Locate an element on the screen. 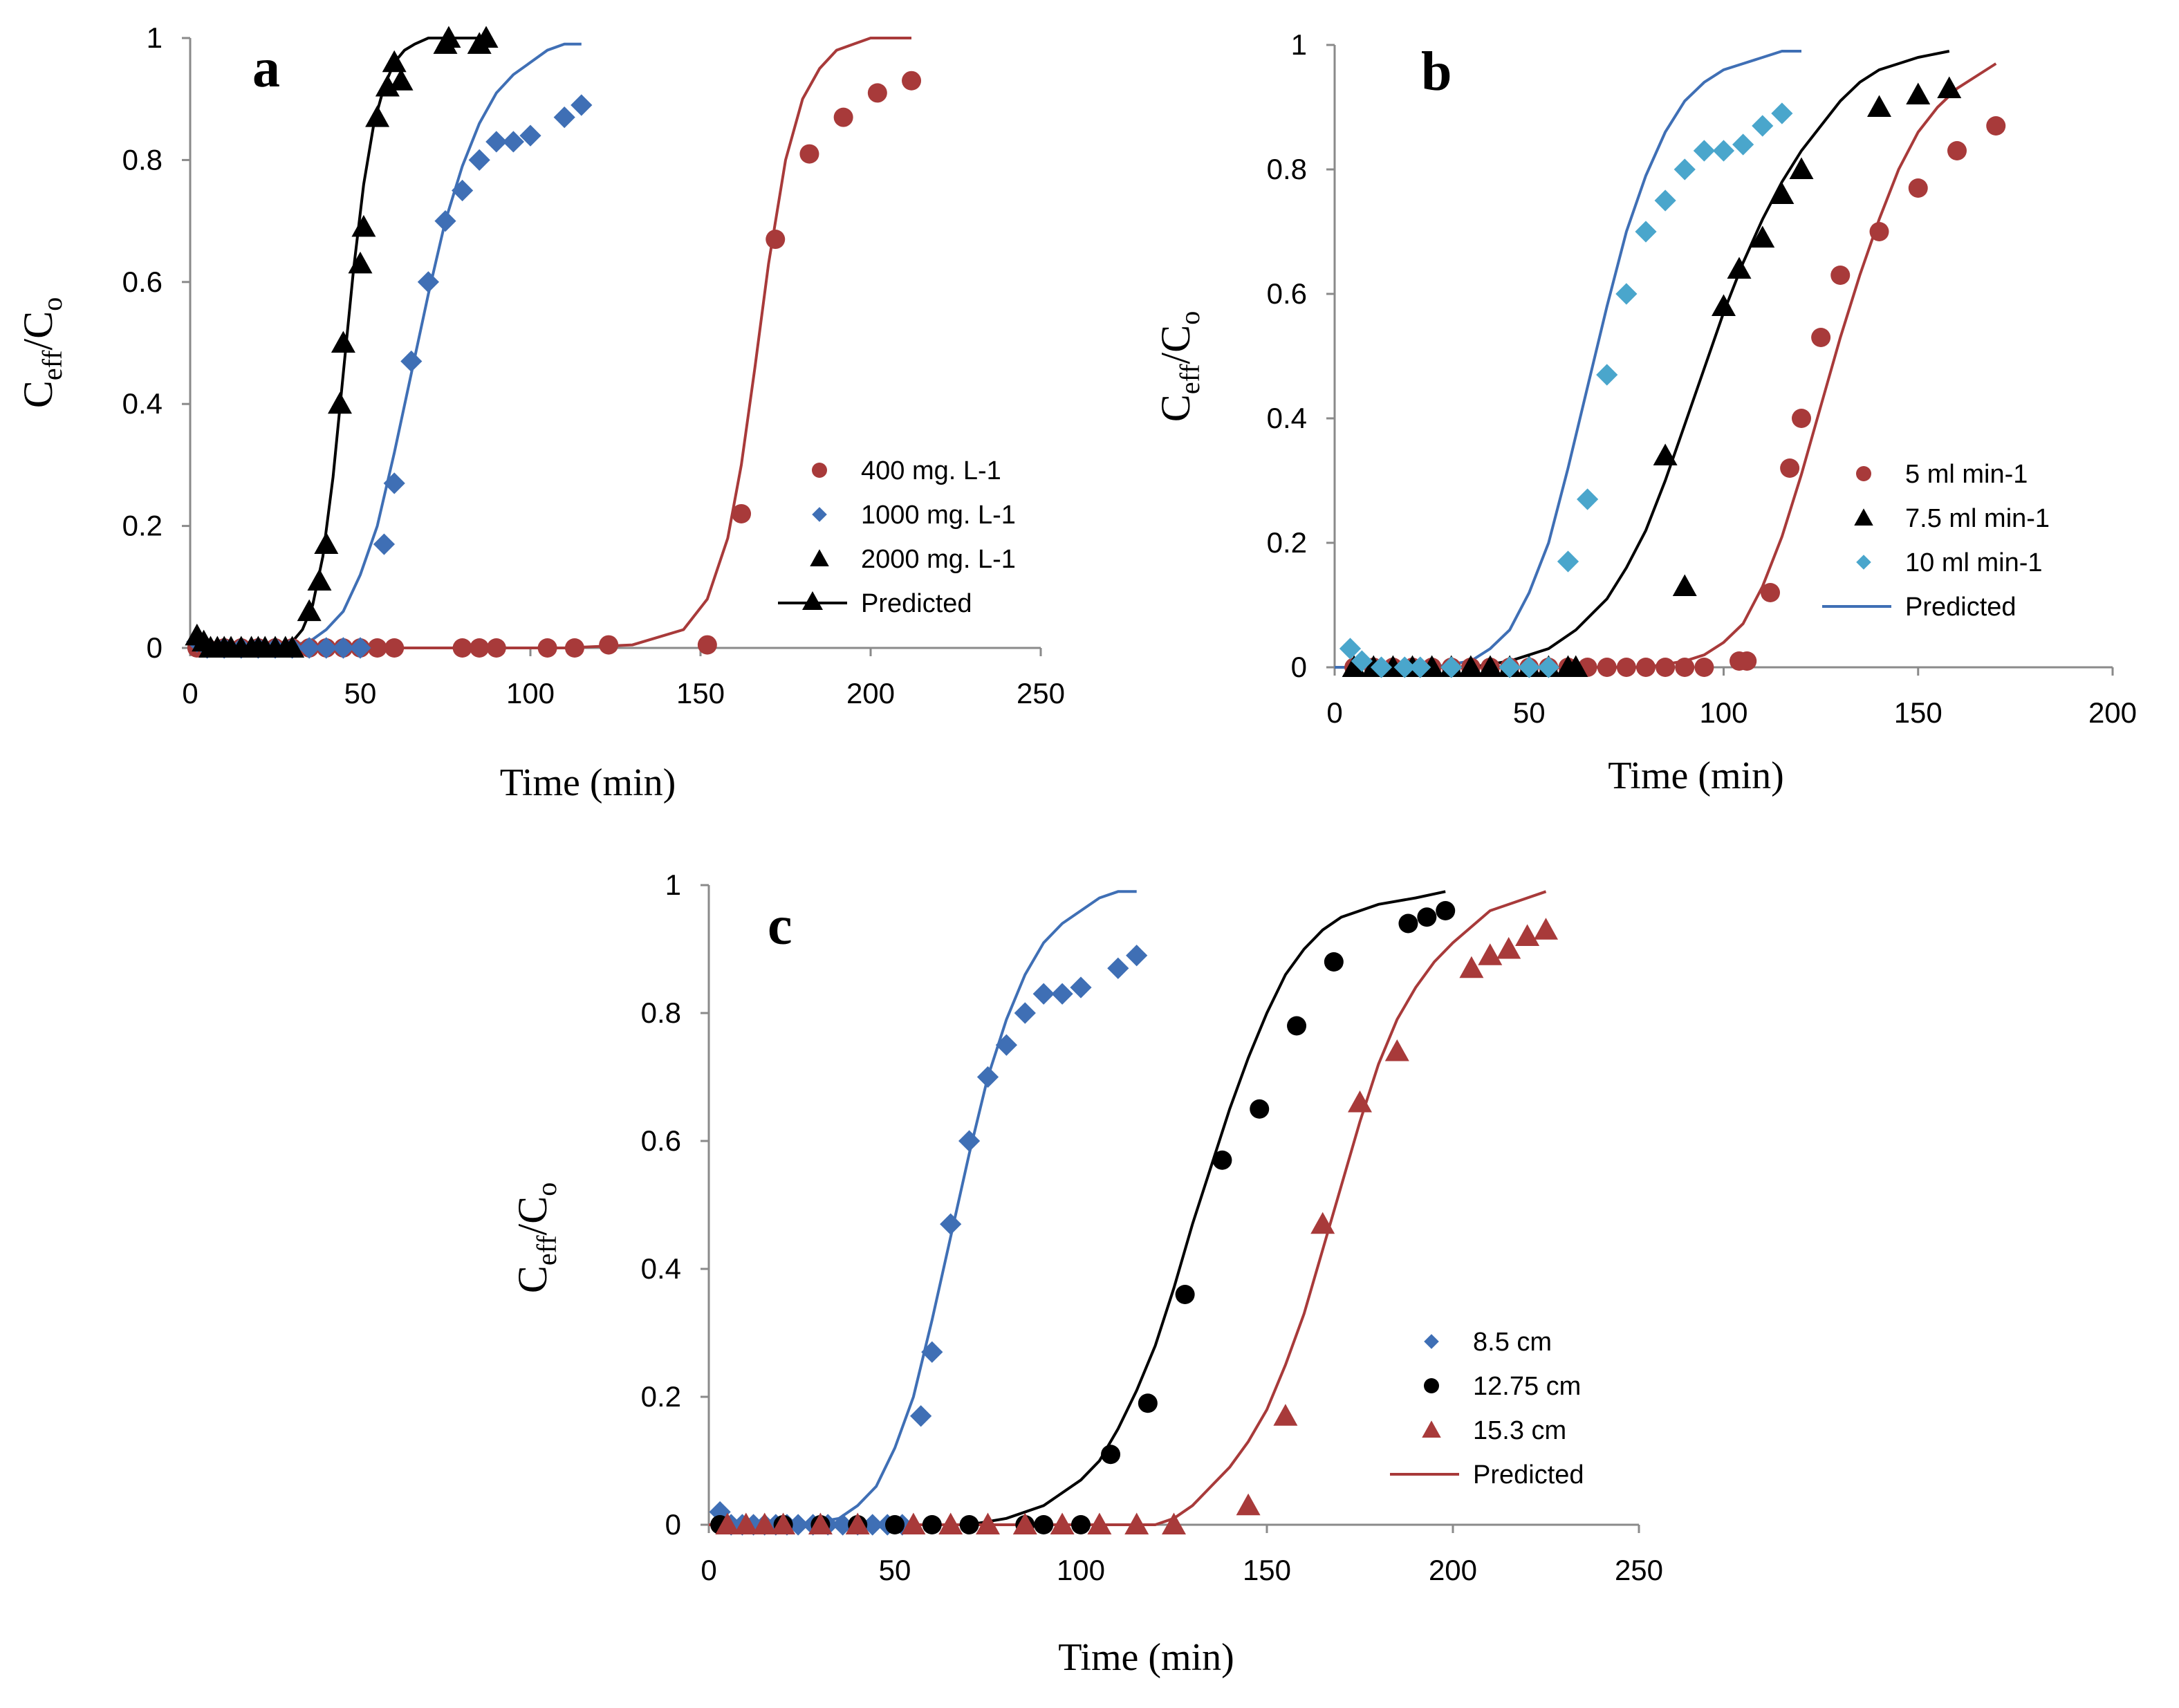 Image resolution: width=2179 pixels, height=1708 pixels. legend is located at coordinates (812, 536).